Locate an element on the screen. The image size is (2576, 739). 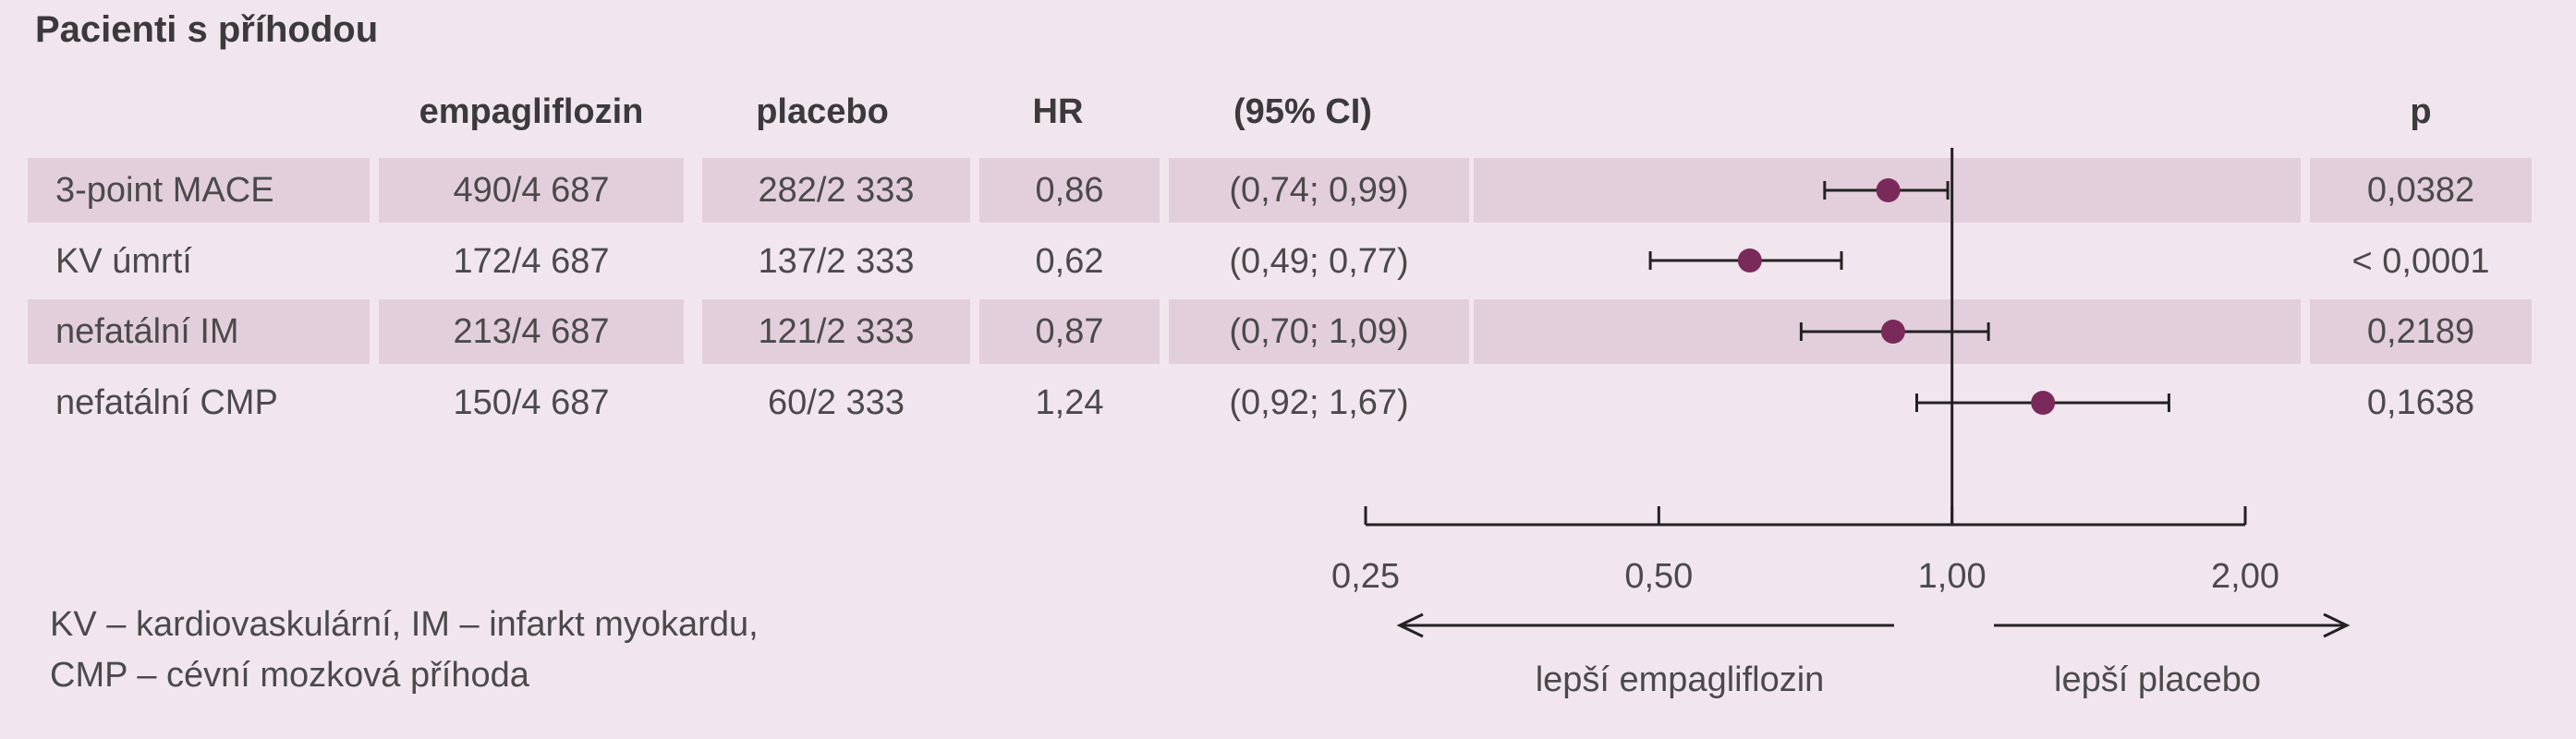
row-drug: 172/4 687 is located at coordinates (531, 261).